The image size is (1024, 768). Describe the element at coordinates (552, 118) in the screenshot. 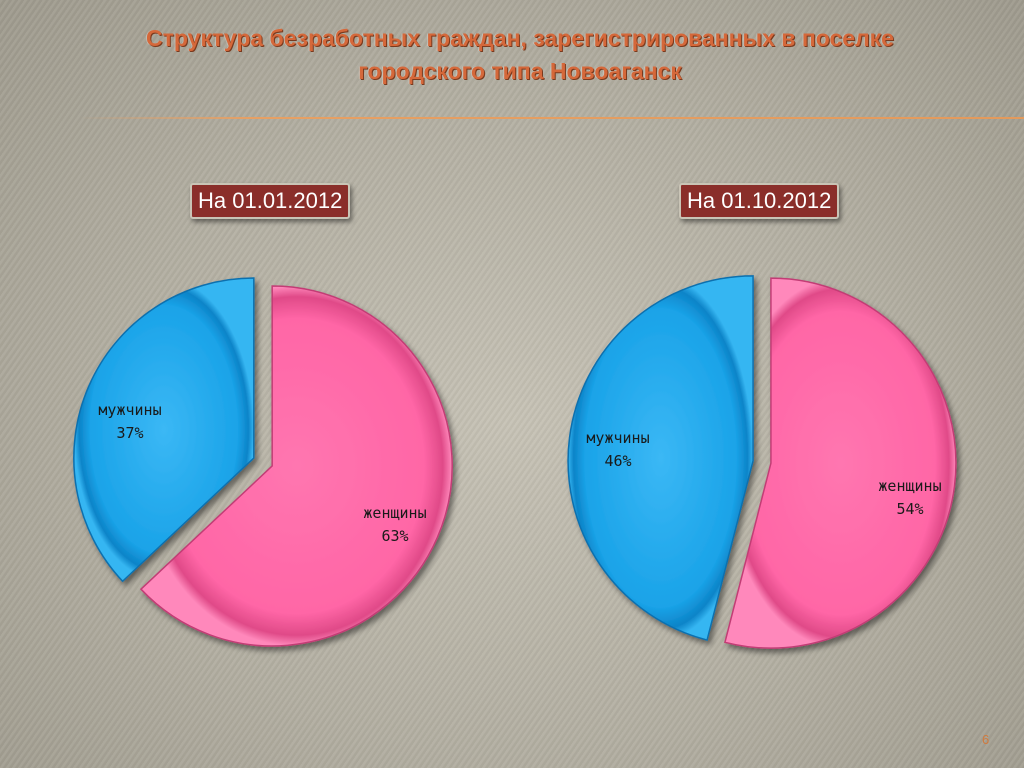

I see `title-divider` at that location.